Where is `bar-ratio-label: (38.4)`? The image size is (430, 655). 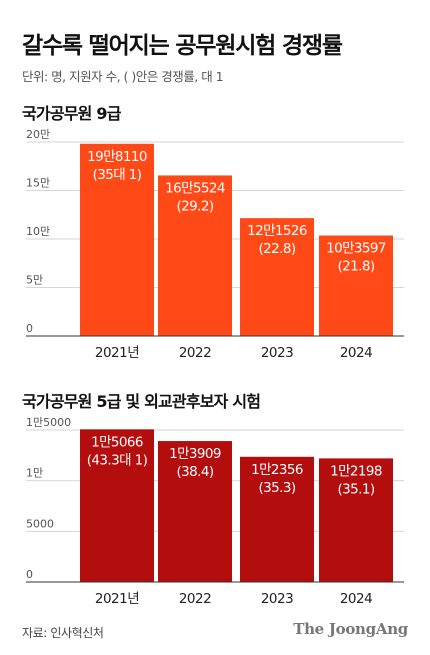
bar-ratio-label: (38.4) is located at coordinates (195, 472).